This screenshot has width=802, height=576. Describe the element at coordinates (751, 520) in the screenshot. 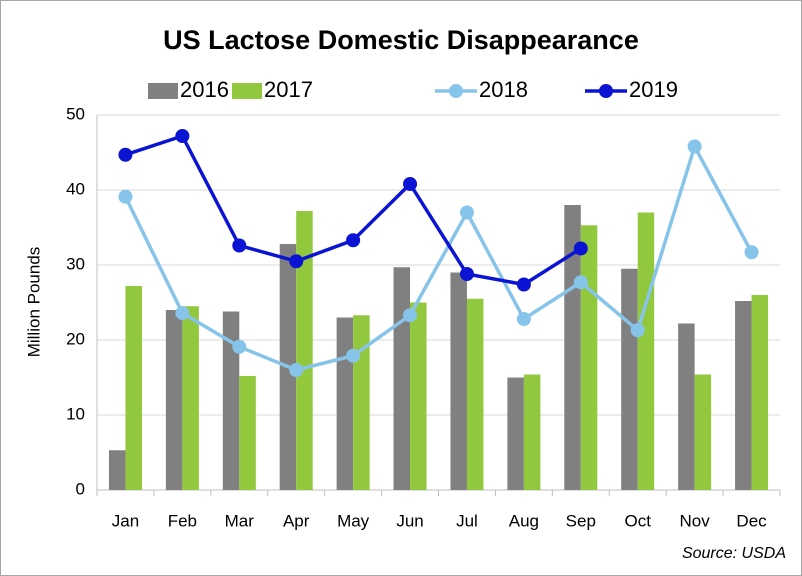

I see `x-tick-label: Dec` at that location.